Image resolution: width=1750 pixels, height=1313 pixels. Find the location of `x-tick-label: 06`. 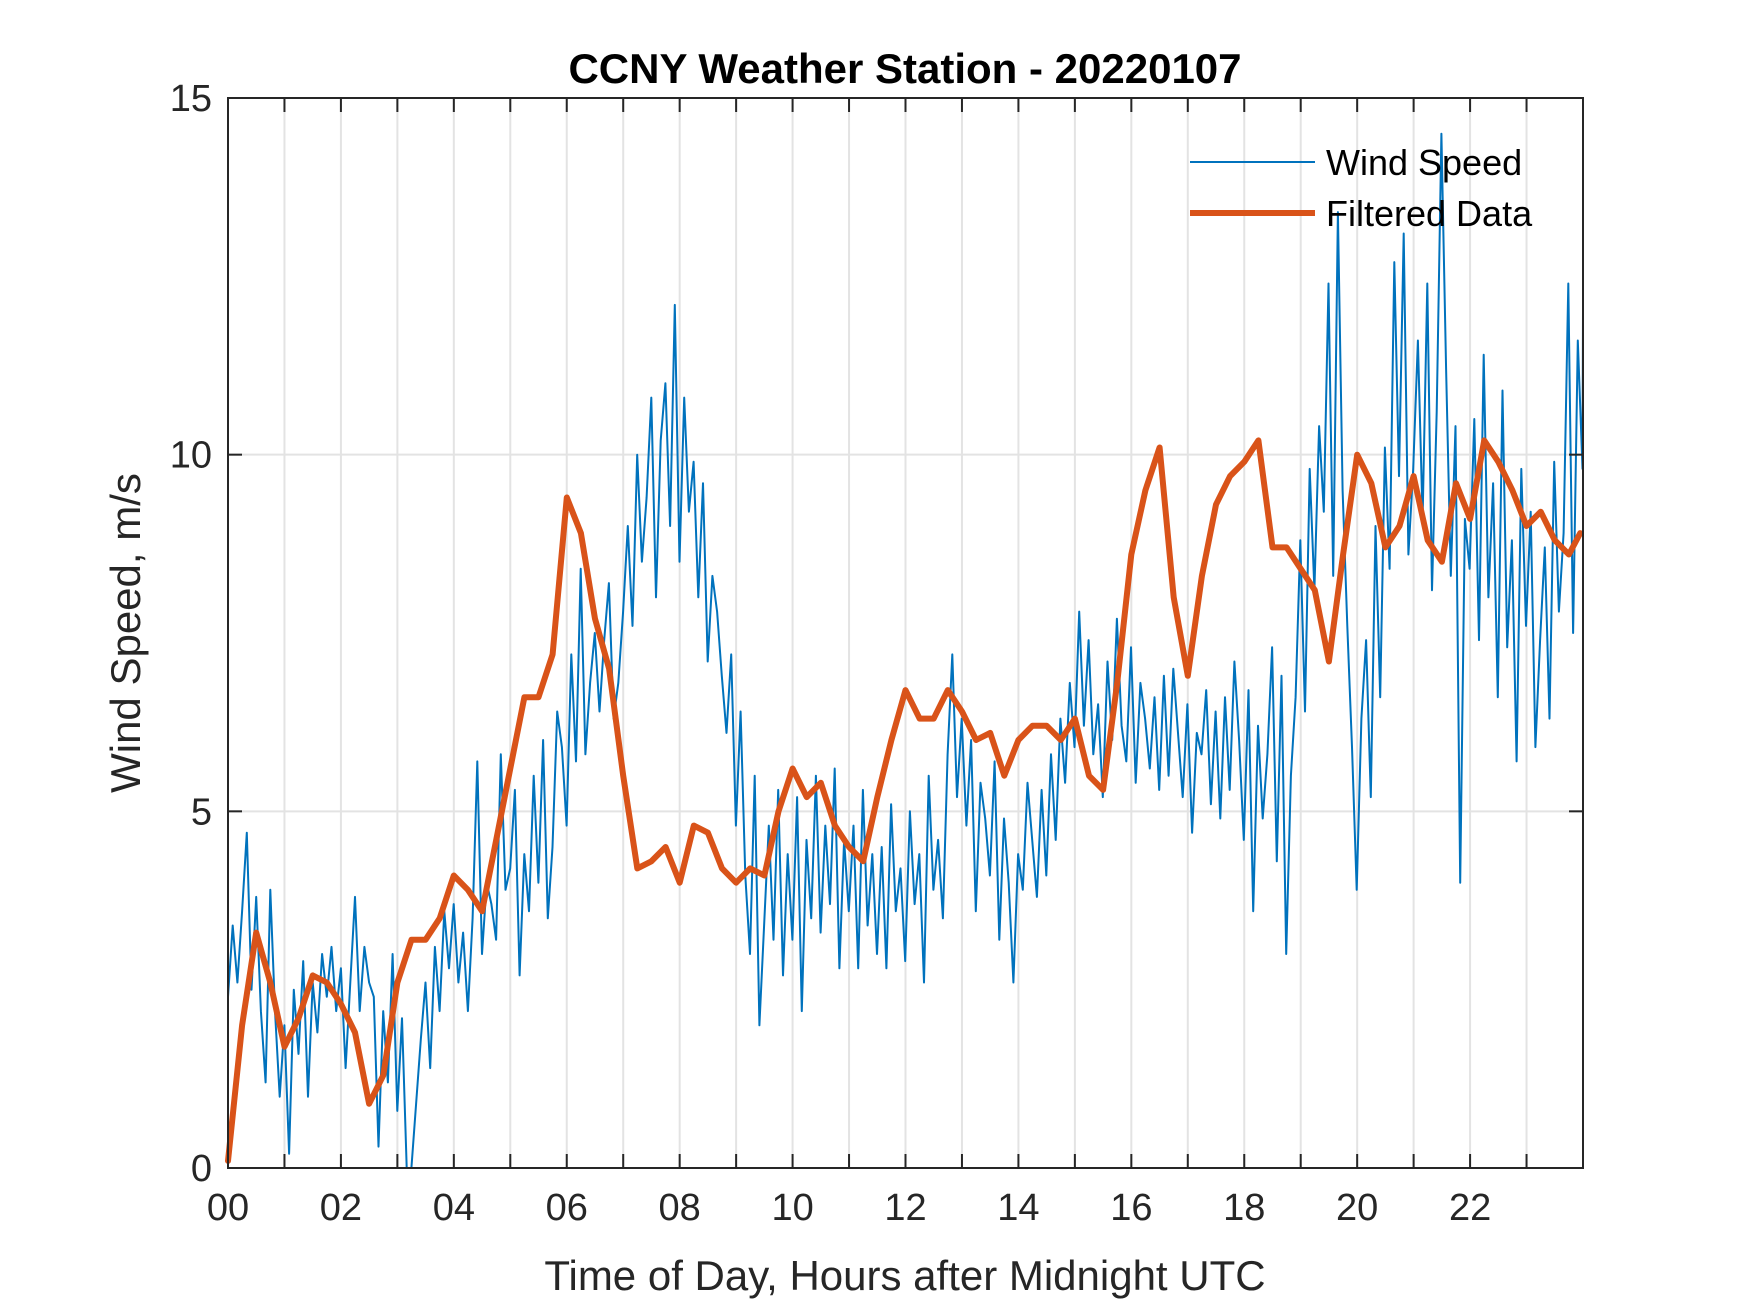

x-tick-label: 06 is located at coordinates (567, 1208).